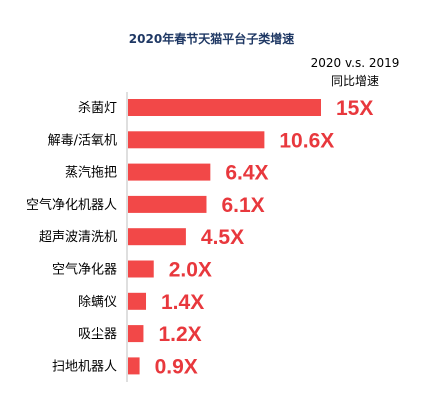 The width and height of the screenshot is (423, 418). What do you see at coordinates (246, 173) in the screenshot?
I see `data-label: 6.4X` at bounding box center [246, 173].